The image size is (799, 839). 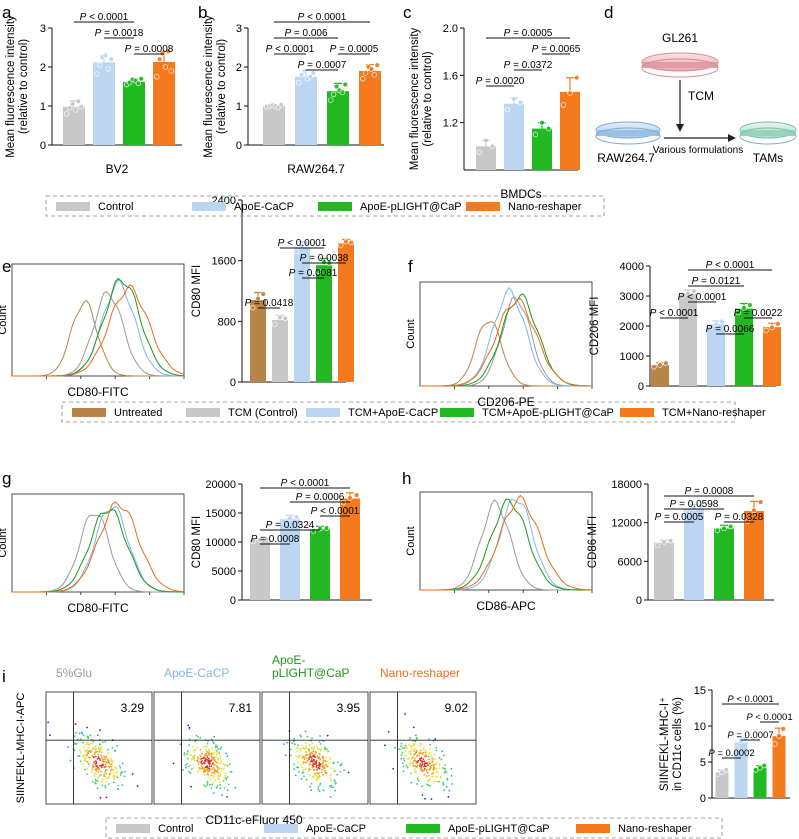 I want to click on p-value-label: P = 0.0008, so click(x=275, y=539).